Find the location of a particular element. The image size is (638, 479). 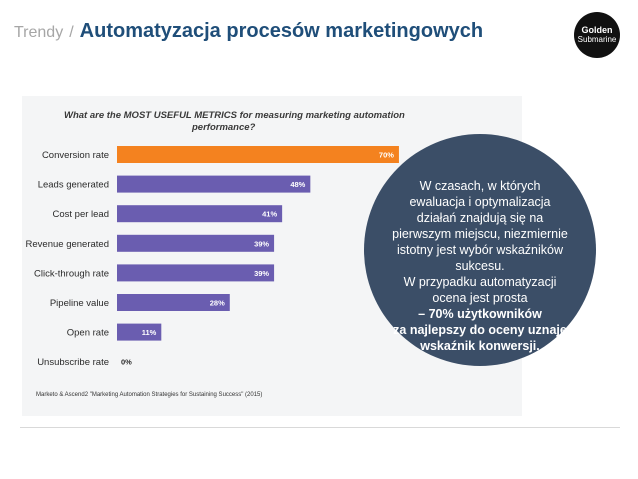

value-label: 28% is located at coordinates (217, 303).